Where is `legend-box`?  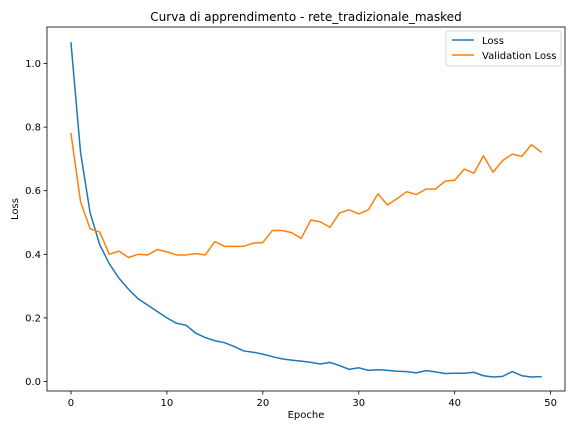
legend-box is located at coordinates (503, 48).